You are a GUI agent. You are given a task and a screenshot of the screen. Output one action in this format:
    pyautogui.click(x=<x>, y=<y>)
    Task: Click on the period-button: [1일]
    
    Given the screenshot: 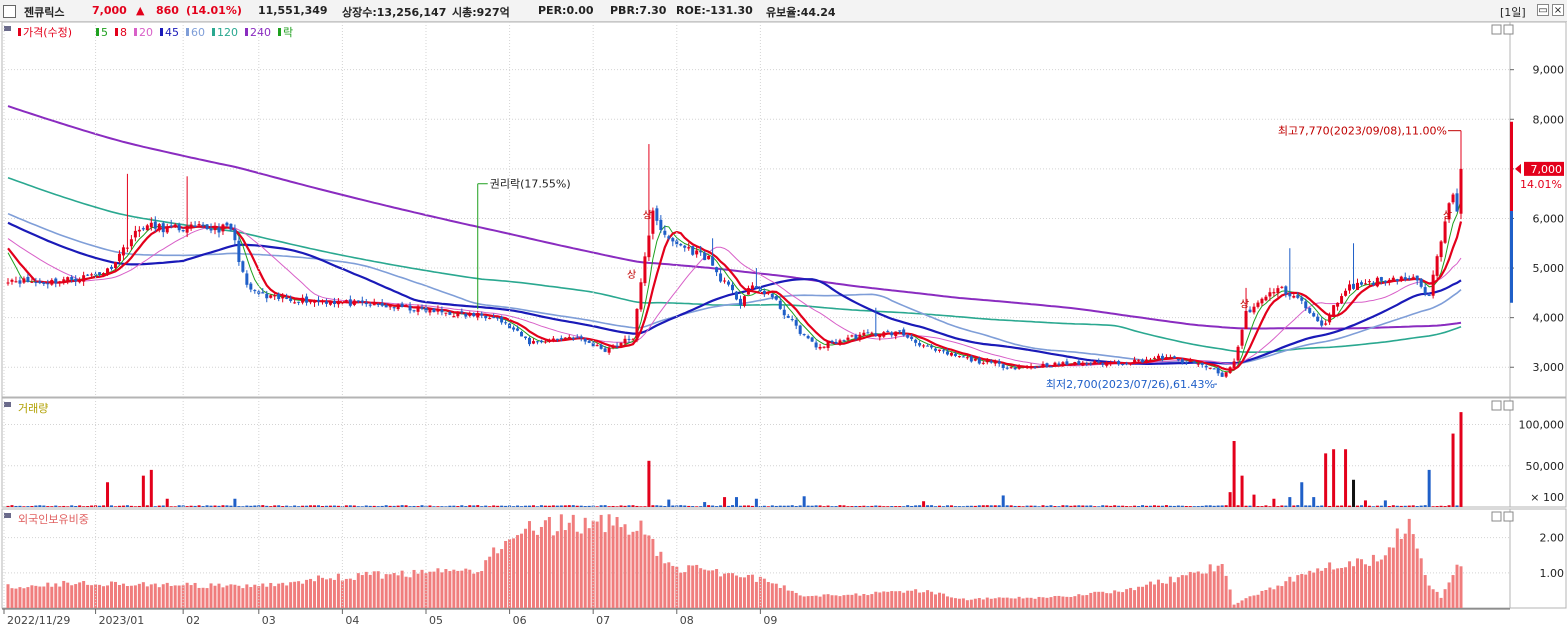 What is the action you would take?
    pyautogui.click(x=1513, y=12)
    